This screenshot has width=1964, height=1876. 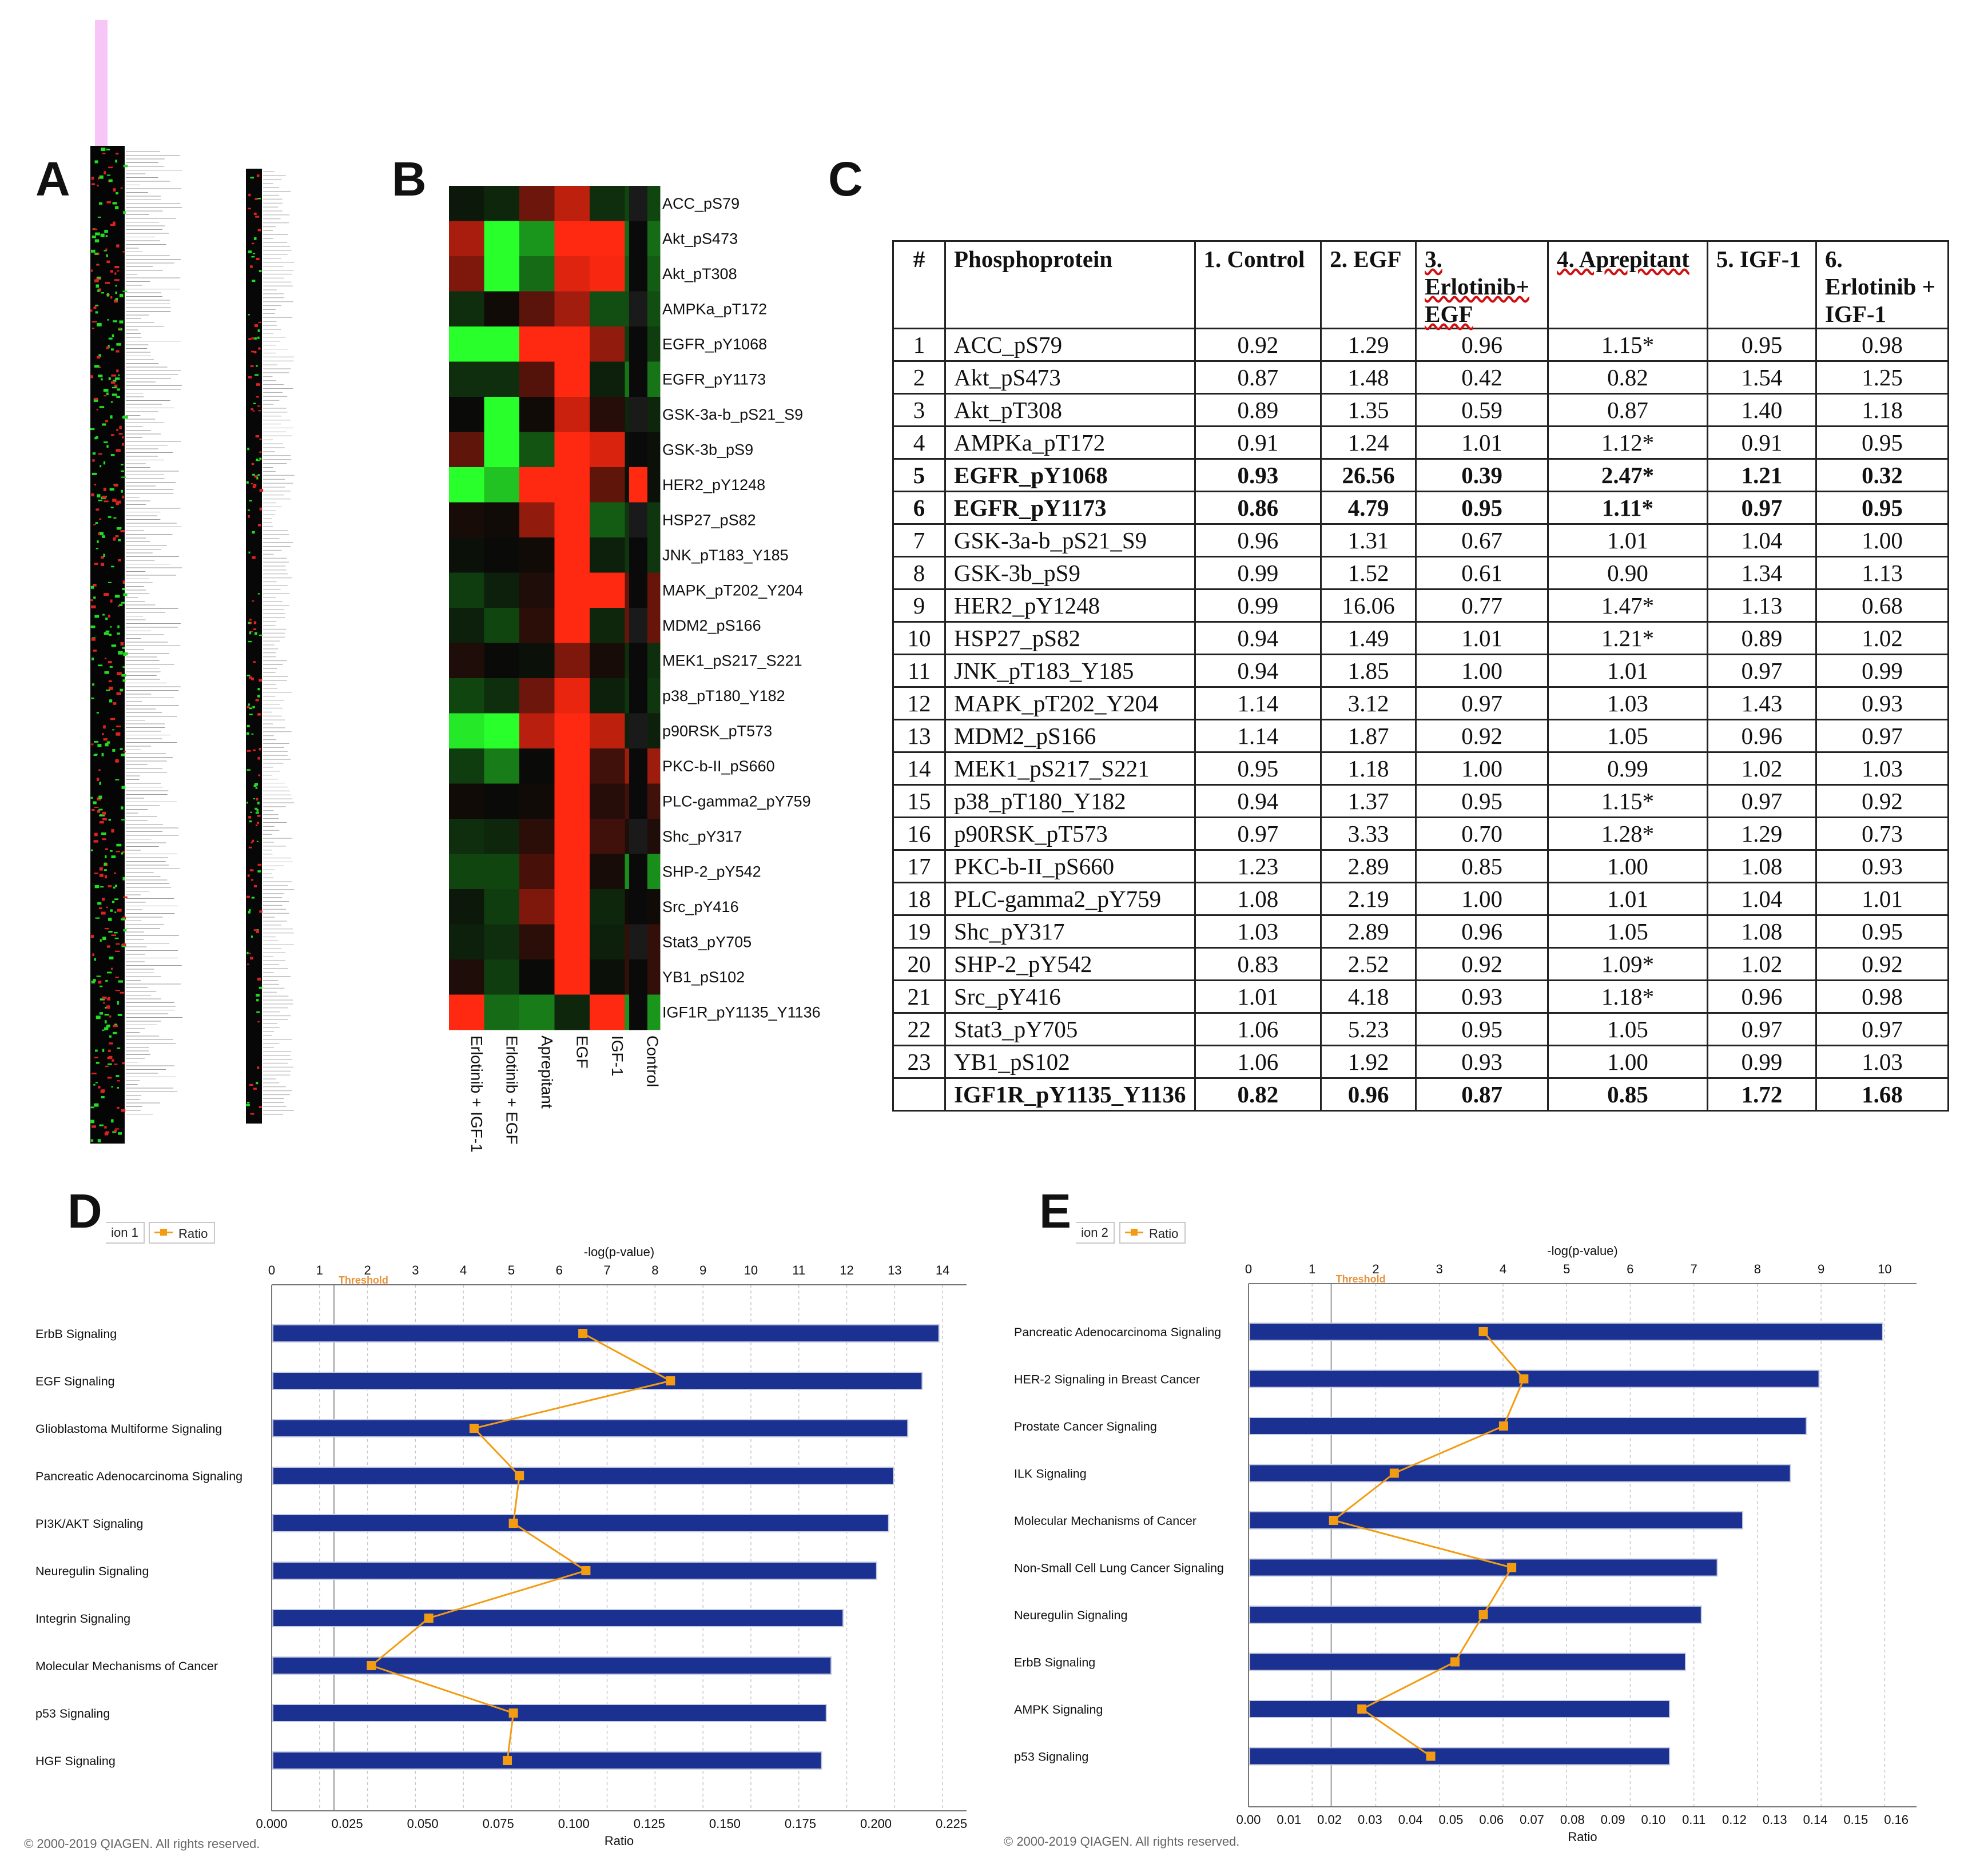 What do you see at coordinates (125, 1233) in the screenshot?
I see `tab-comparison-1: ion 1` at bounding box center [125, 1233].